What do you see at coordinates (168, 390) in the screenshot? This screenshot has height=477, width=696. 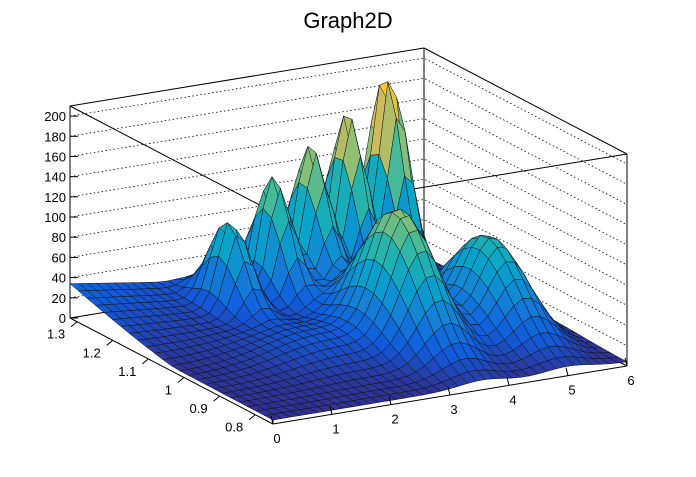 I see `y-tick-label: 1` at bounding box center [168, 390].